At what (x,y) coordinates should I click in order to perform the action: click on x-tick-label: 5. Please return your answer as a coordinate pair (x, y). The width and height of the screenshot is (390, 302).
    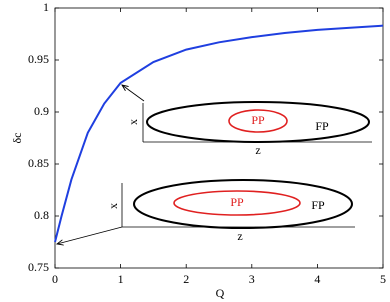
    Looking at the image, I should click on (383, 279).